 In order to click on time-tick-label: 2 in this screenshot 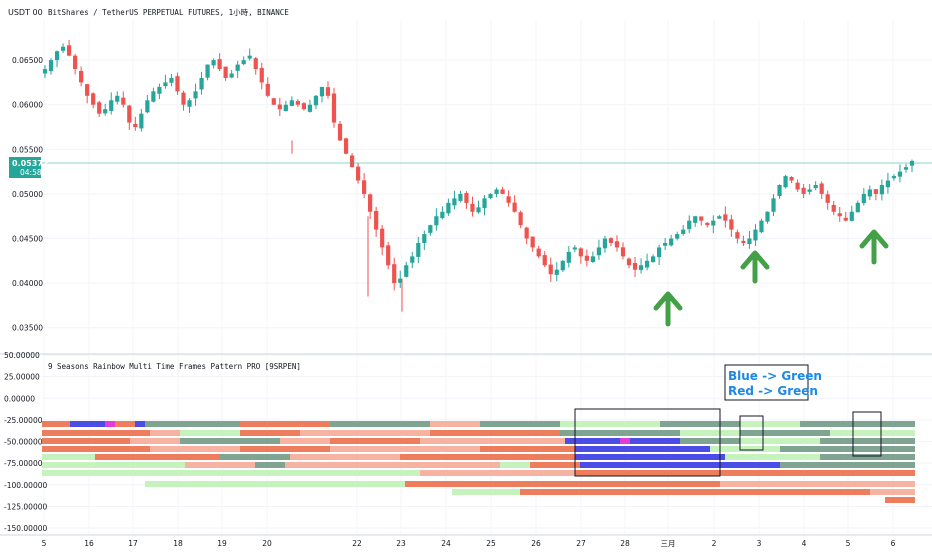, I will do `click(714, 543)`.